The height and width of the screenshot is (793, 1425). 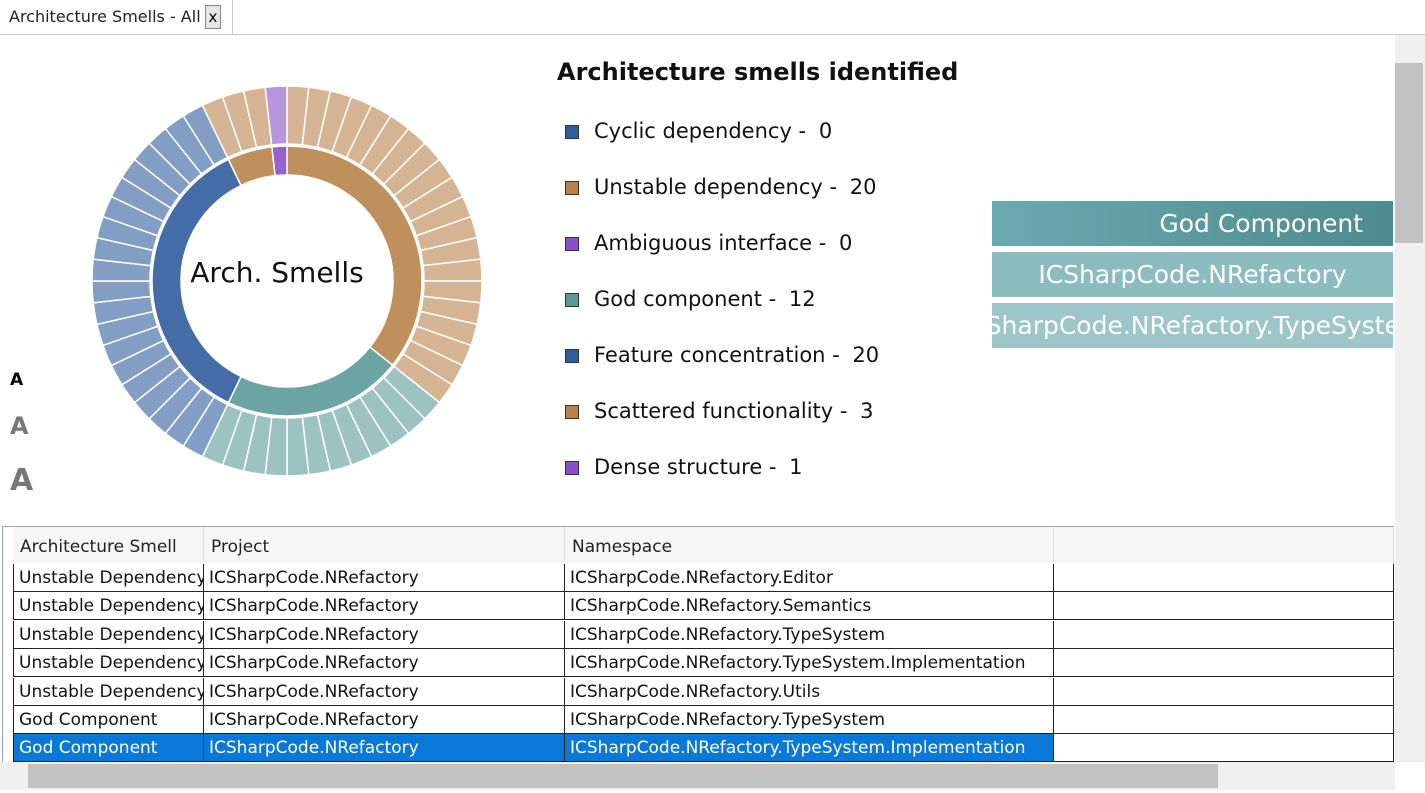 I want to click on vertical-scrollbar, so click(x=1410, y=398).